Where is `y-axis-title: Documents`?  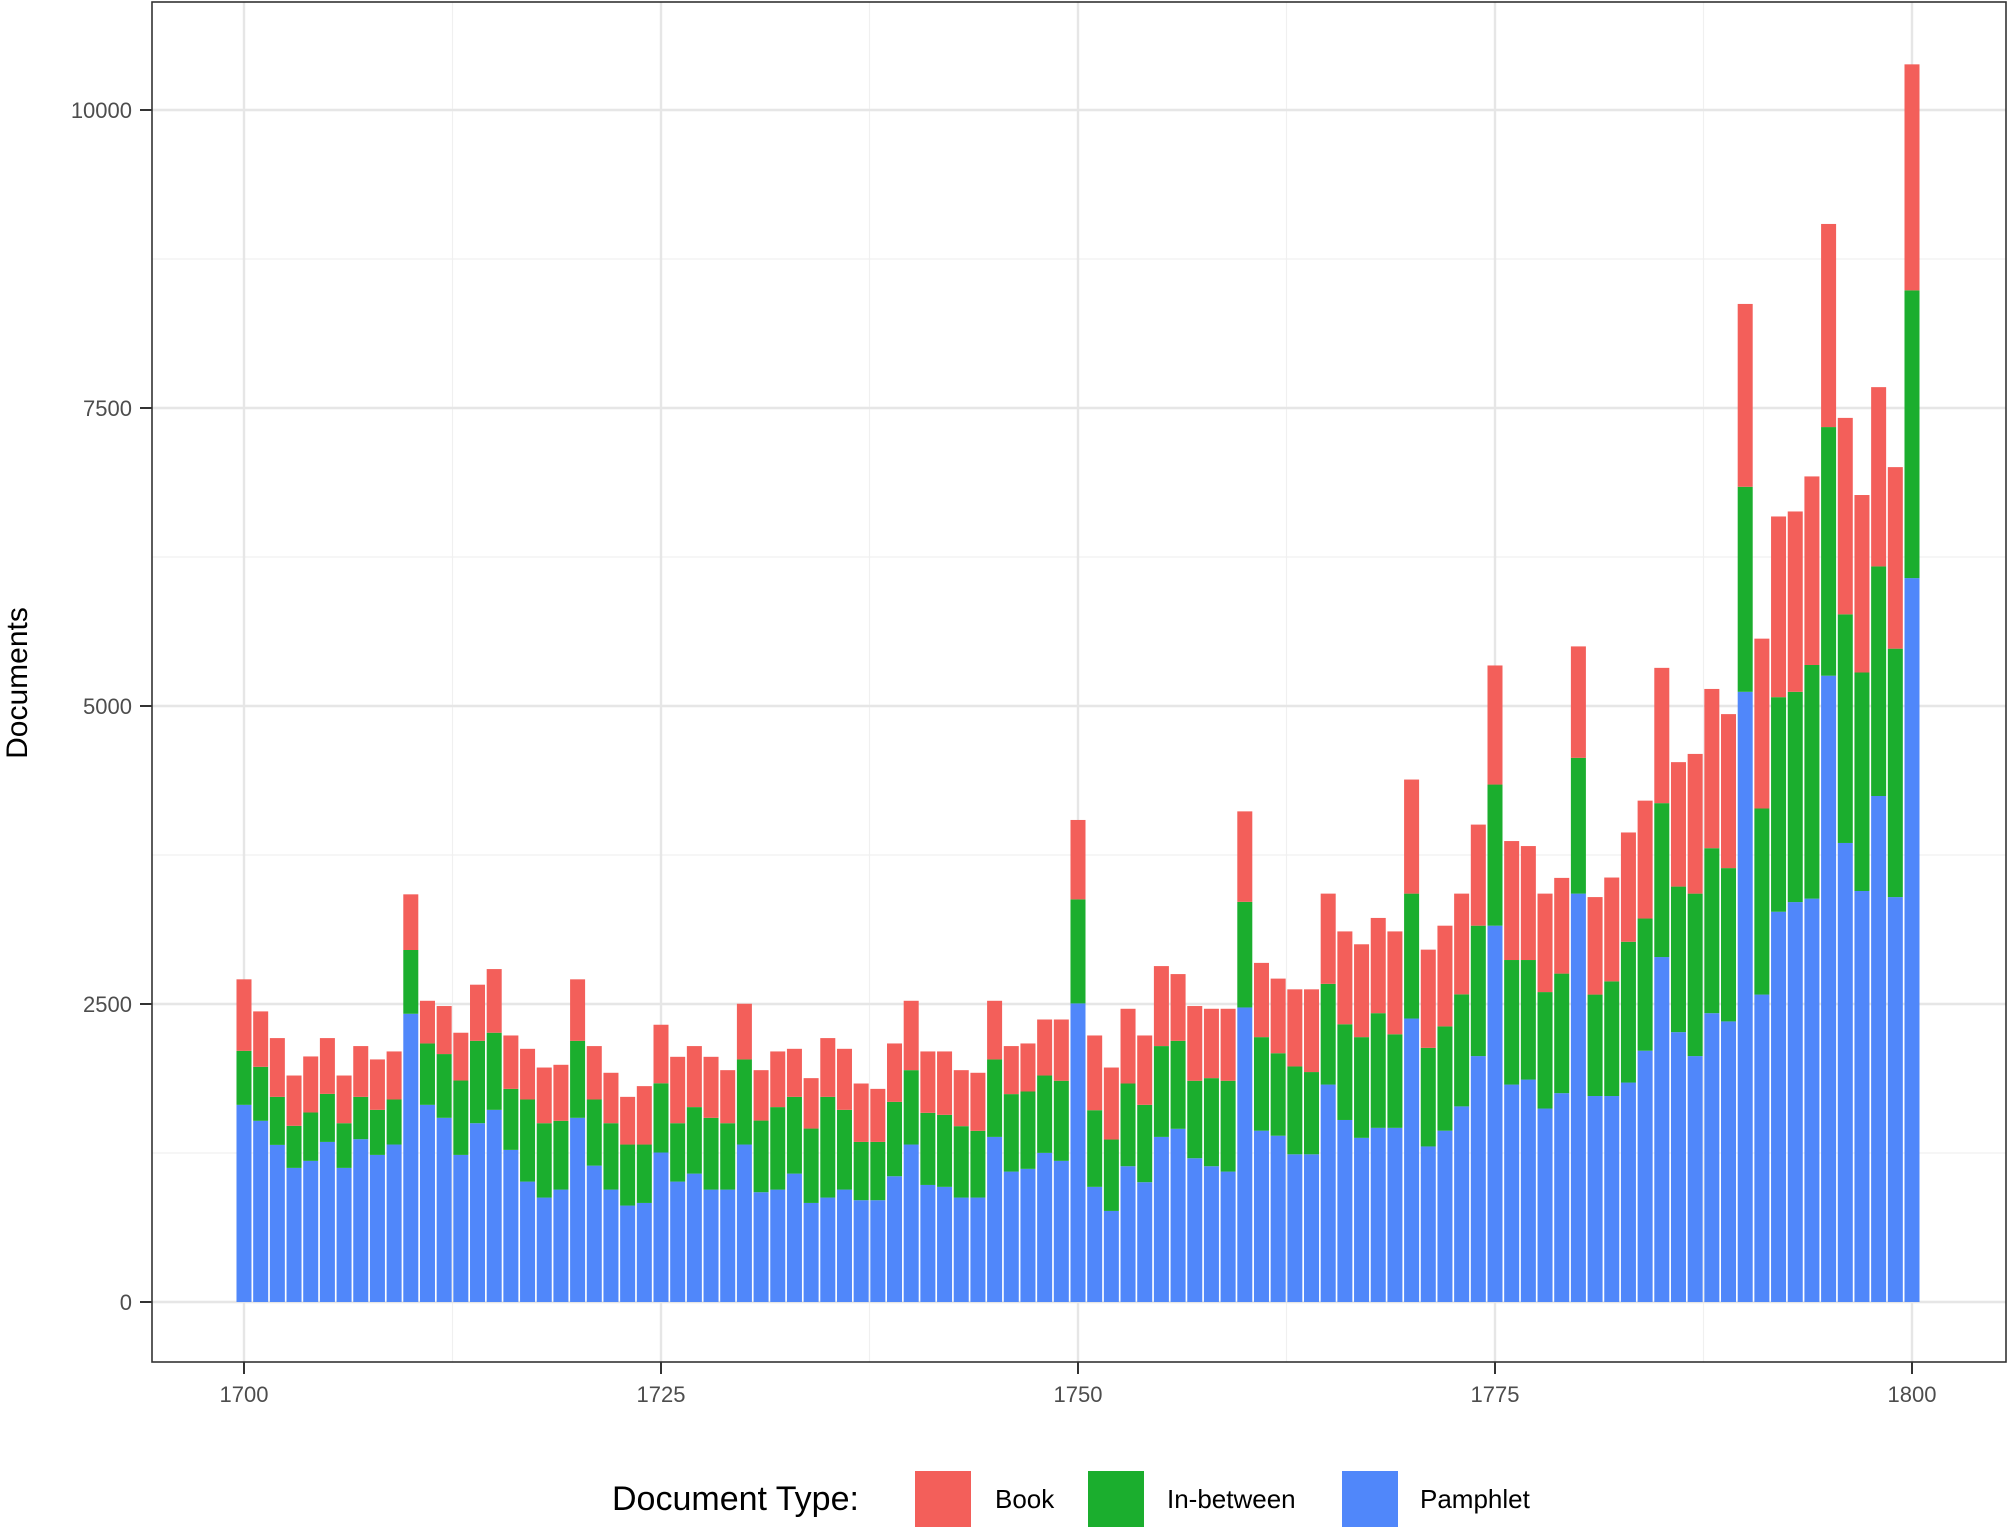 y-axis-title: Documents is located at coordinates (17, 683).